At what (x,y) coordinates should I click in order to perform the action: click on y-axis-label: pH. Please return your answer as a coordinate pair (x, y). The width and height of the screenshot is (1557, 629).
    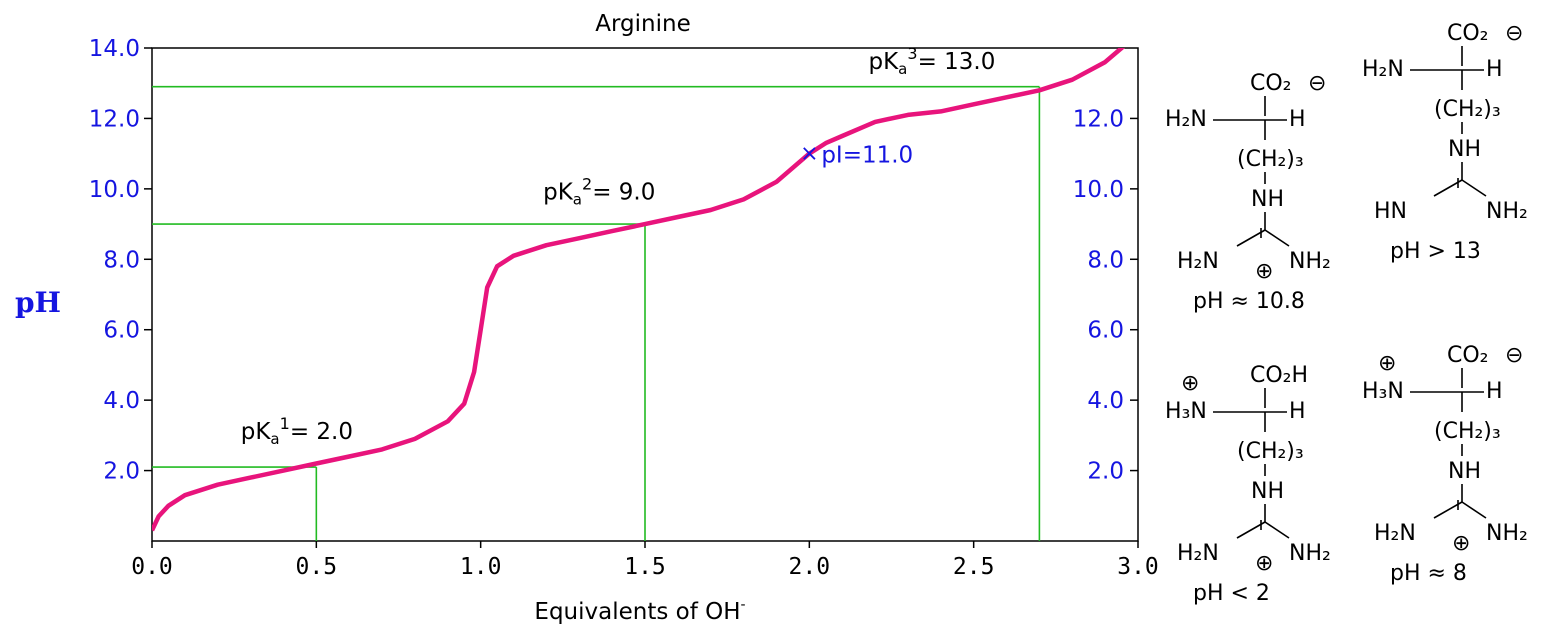
    Looking at the image, I should click on (38, 302).